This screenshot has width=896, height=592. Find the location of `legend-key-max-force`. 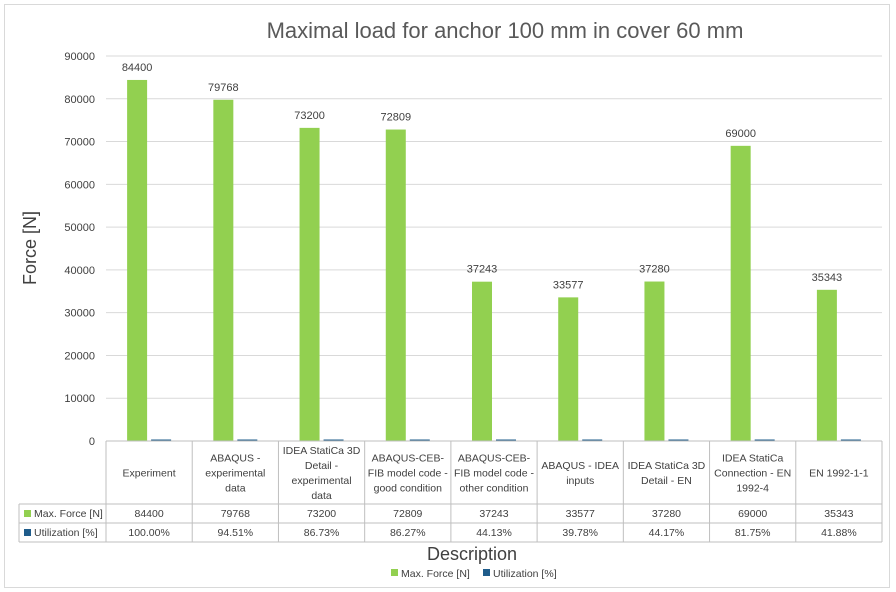

legend-key-max-force is located at coordinates (394, 572).